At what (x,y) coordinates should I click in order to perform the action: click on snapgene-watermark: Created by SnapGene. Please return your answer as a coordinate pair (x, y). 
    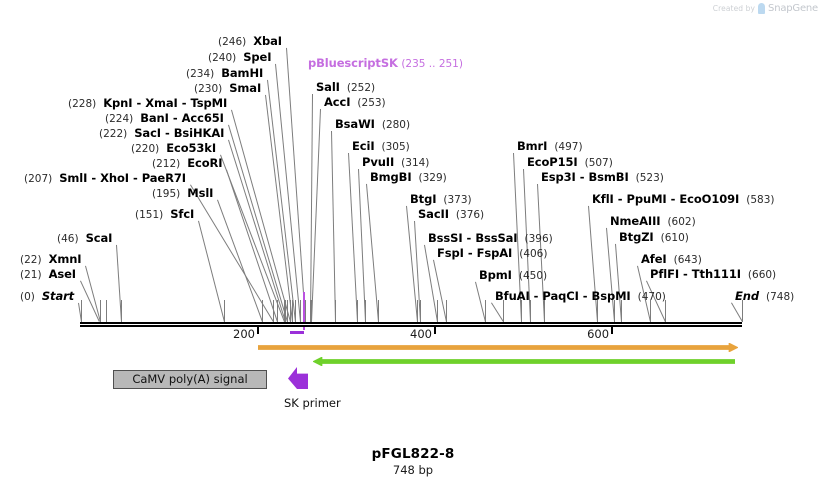
    Looking at the image, I should click on (765, 8).